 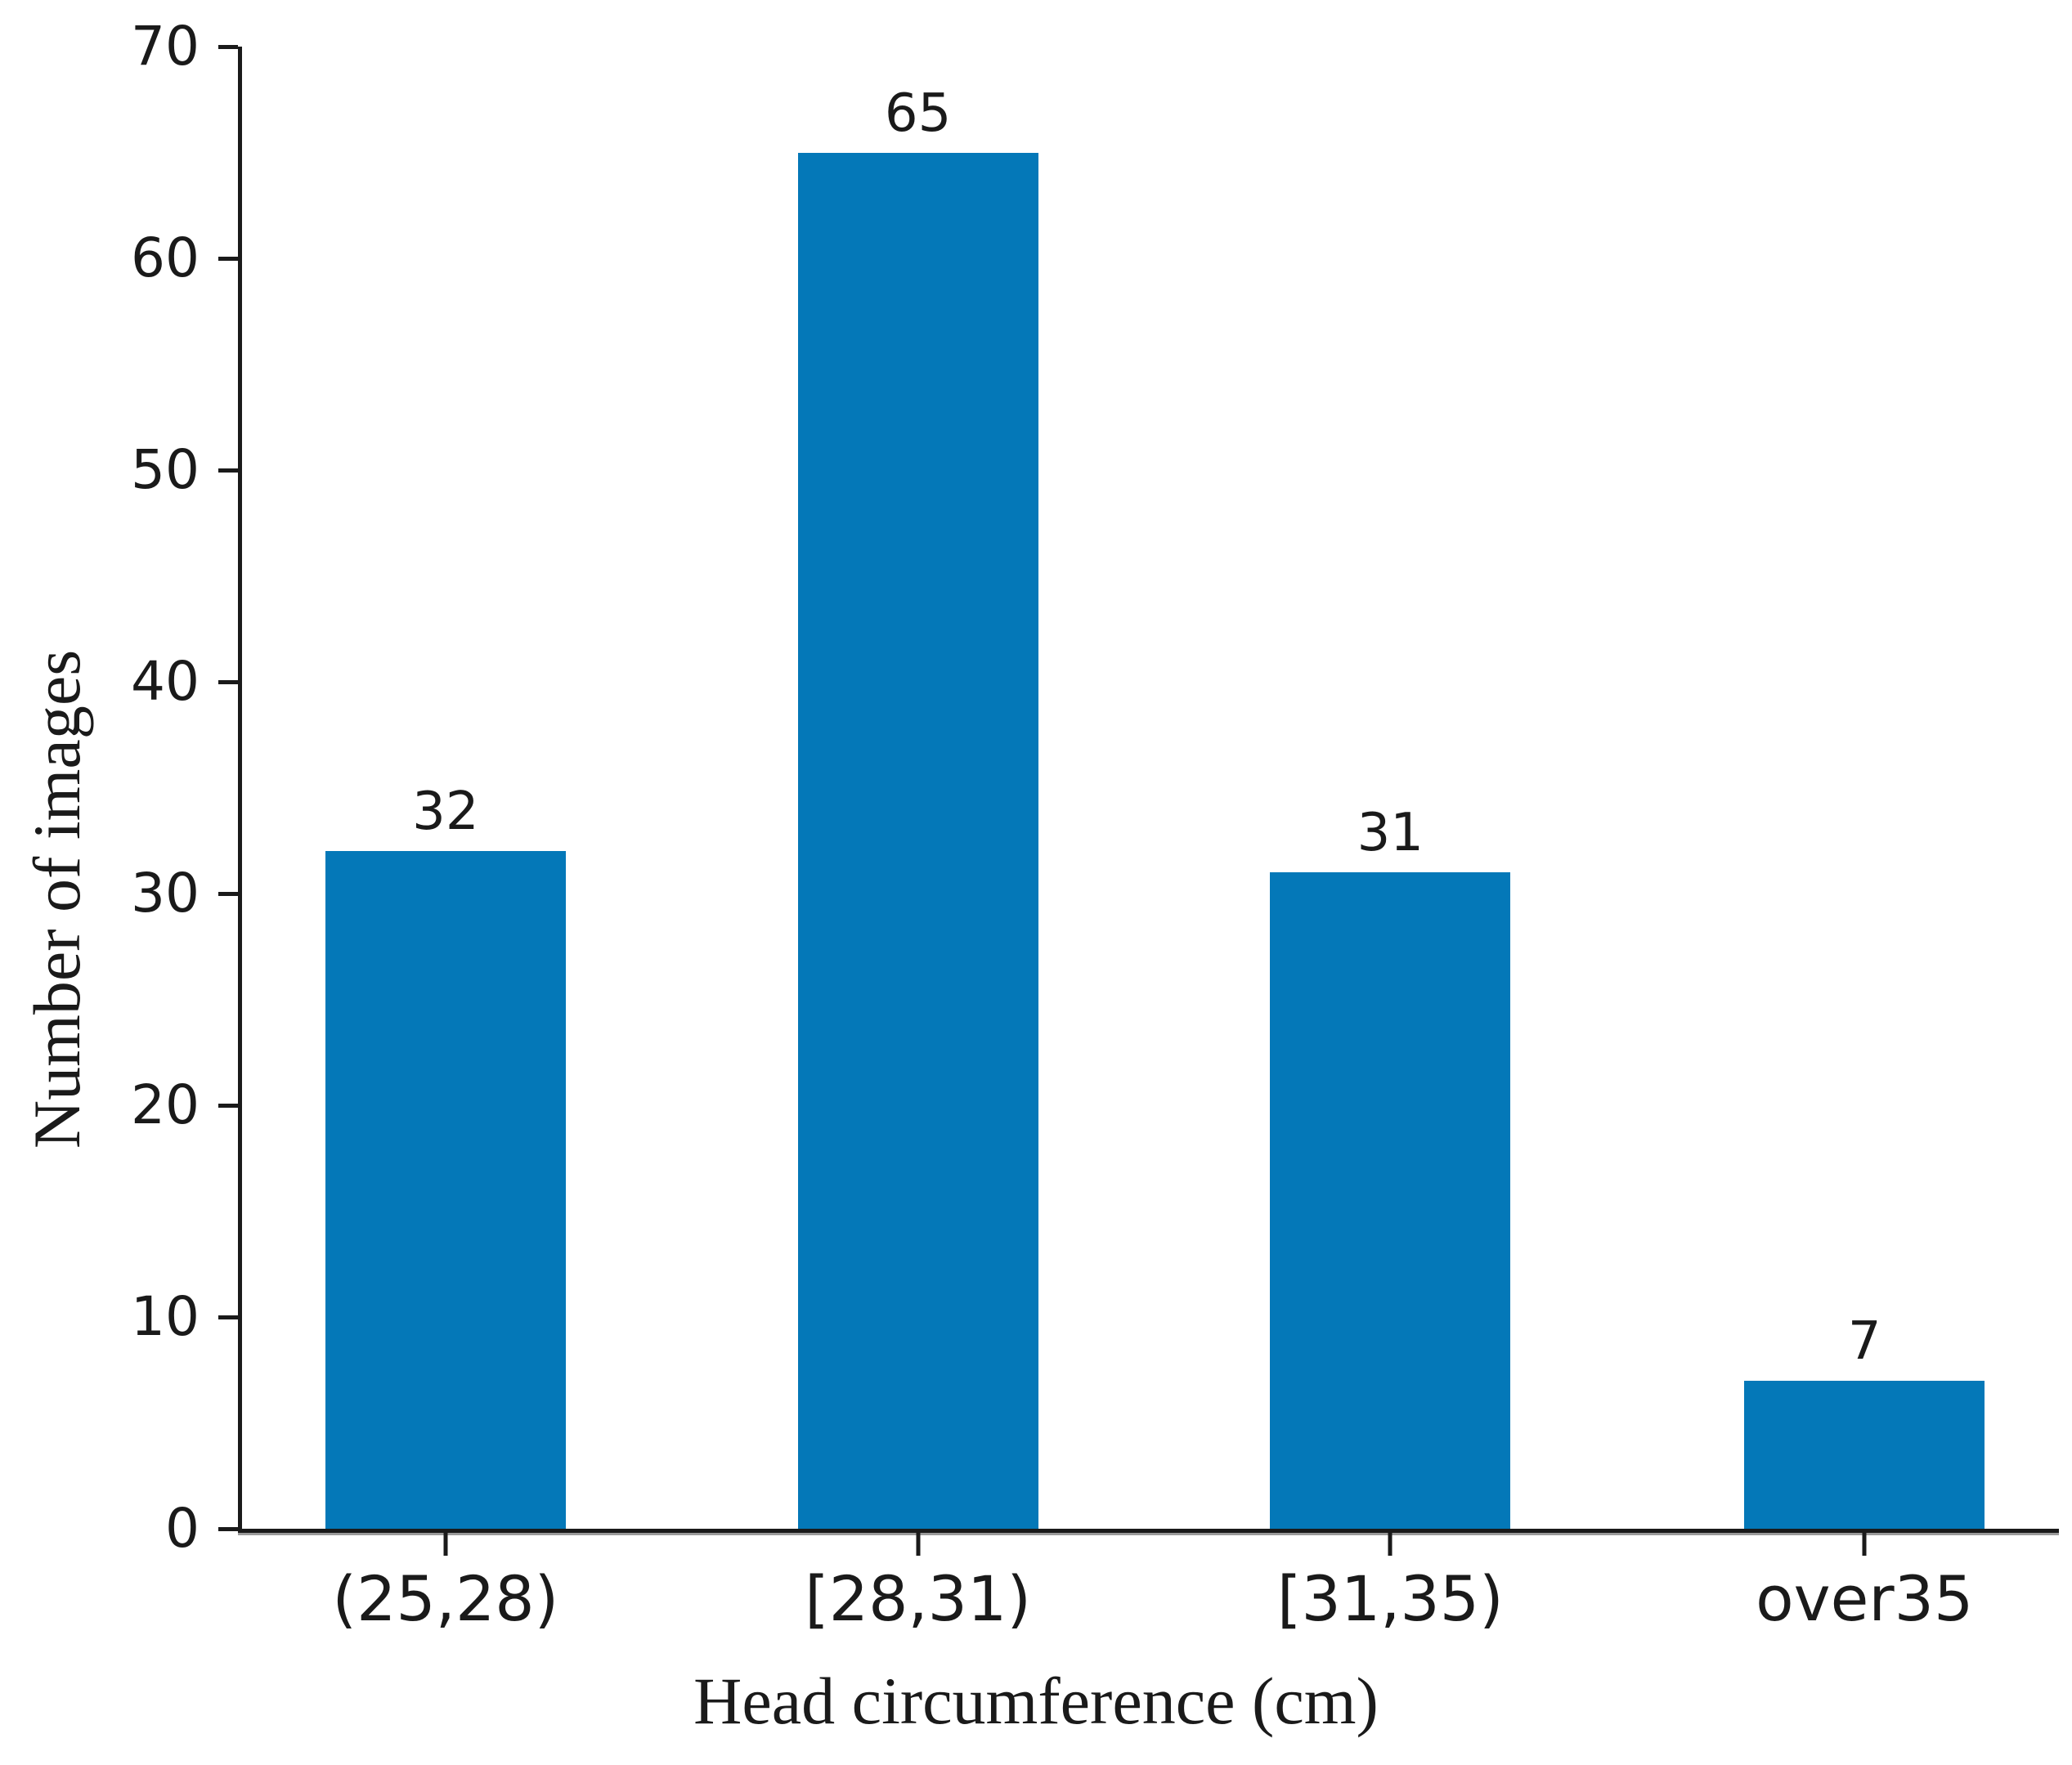 What do you see at coordinates (1036, 1701) in the screenshot?
I see `x-axis-title: Head circumference (cm)` at bounding box center [1036, 1701].